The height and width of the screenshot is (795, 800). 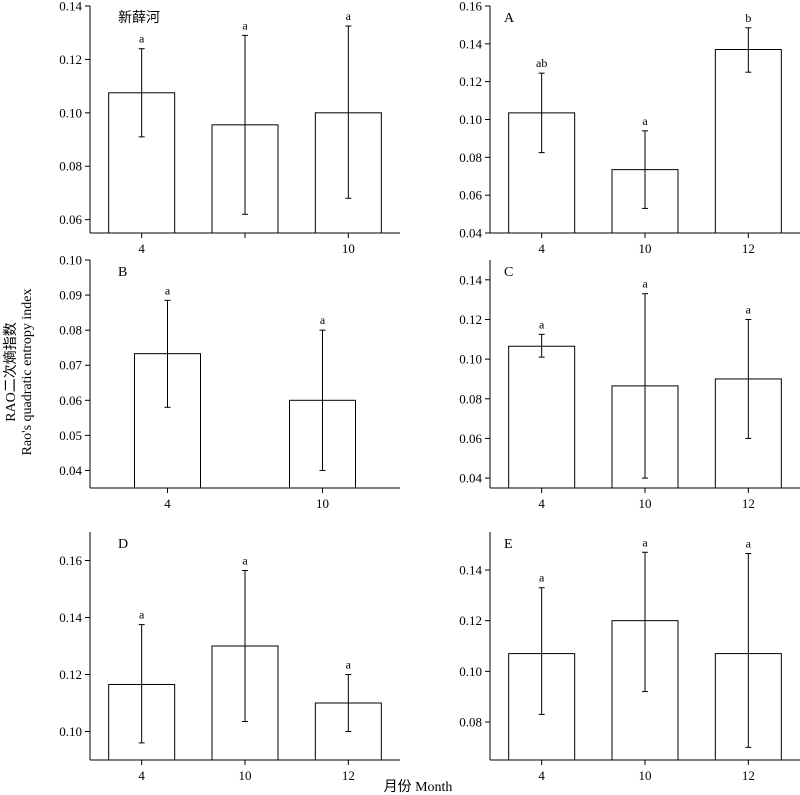 I want to click on chart-panel: 0.10 0.12 0.14 0.16 Da 4 a 10 a 12, so click(x=229, y=657).